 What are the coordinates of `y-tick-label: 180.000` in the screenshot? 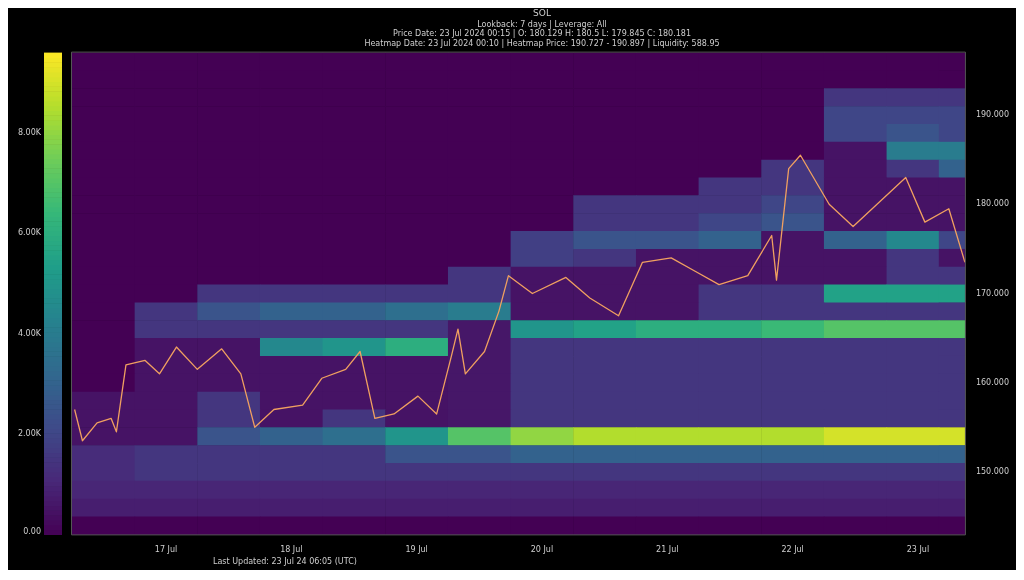 It's located at (992, 204).